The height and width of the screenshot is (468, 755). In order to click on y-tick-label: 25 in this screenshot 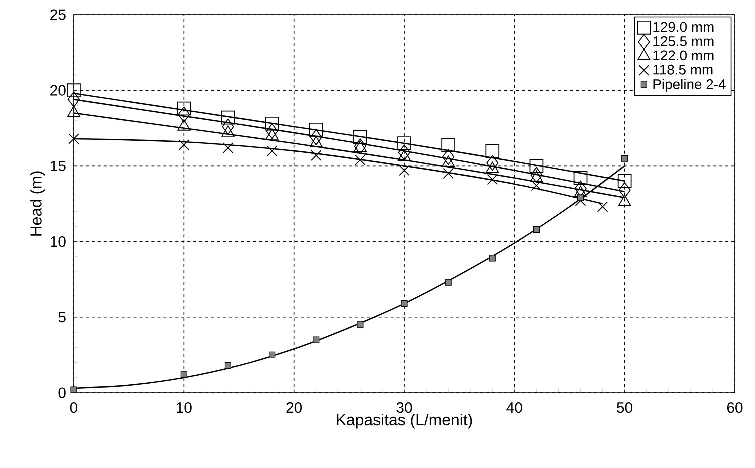, I will do `click(58, 15)`.